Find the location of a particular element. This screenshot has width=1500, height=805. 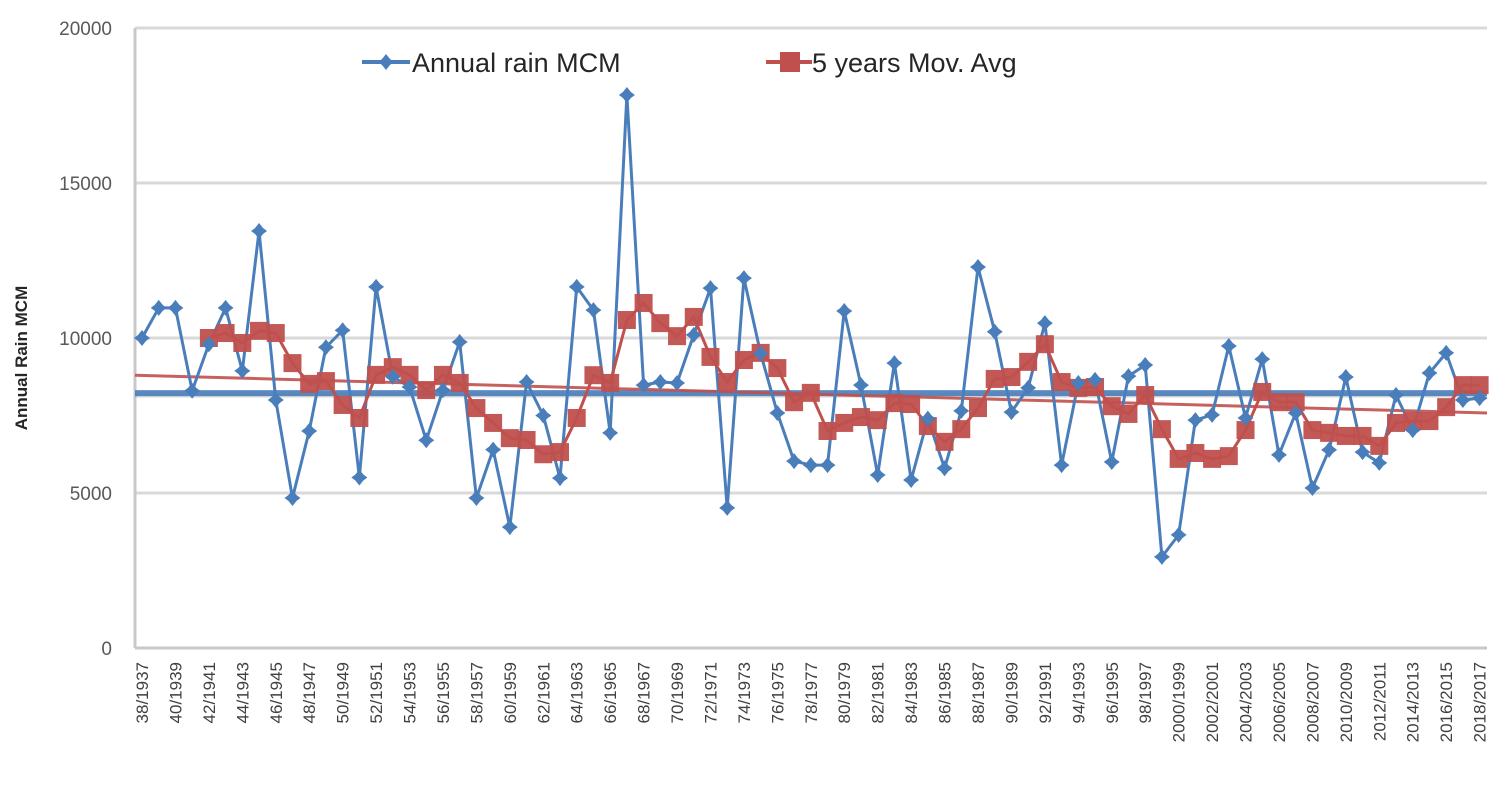

x-tick-label: 72/1971 is located at coordinates (710, 692).